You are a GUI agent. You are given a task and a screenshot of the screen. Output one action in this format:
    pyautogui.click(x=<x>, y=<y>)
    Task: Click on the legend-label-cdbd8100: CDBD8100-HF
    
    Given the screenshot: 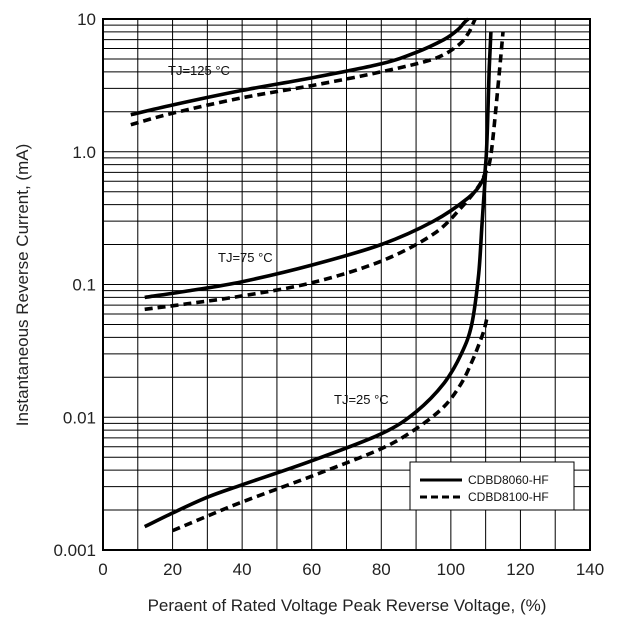 What is the action you would take?
    pyautogui.click(x=508, y=497)
    